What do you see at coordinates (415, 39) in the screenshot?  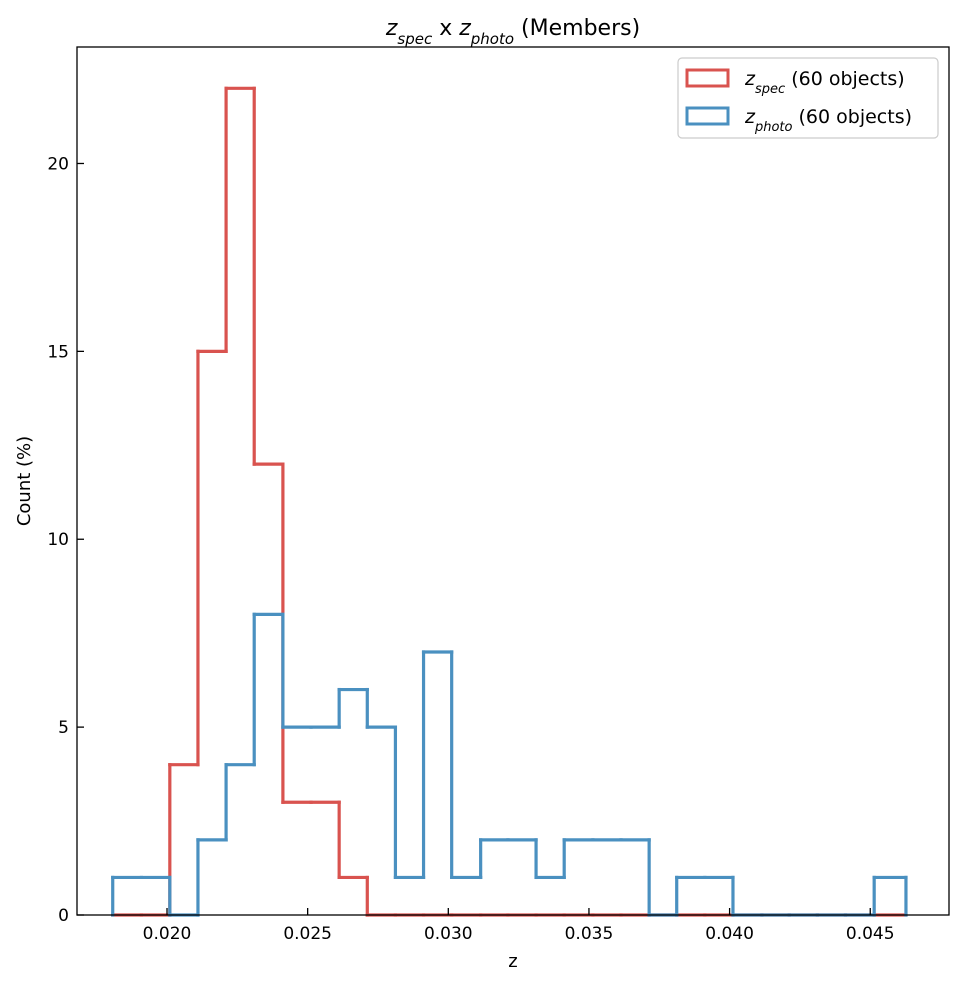 I see `title-part-1: spec` at bounding box center [415, 39].